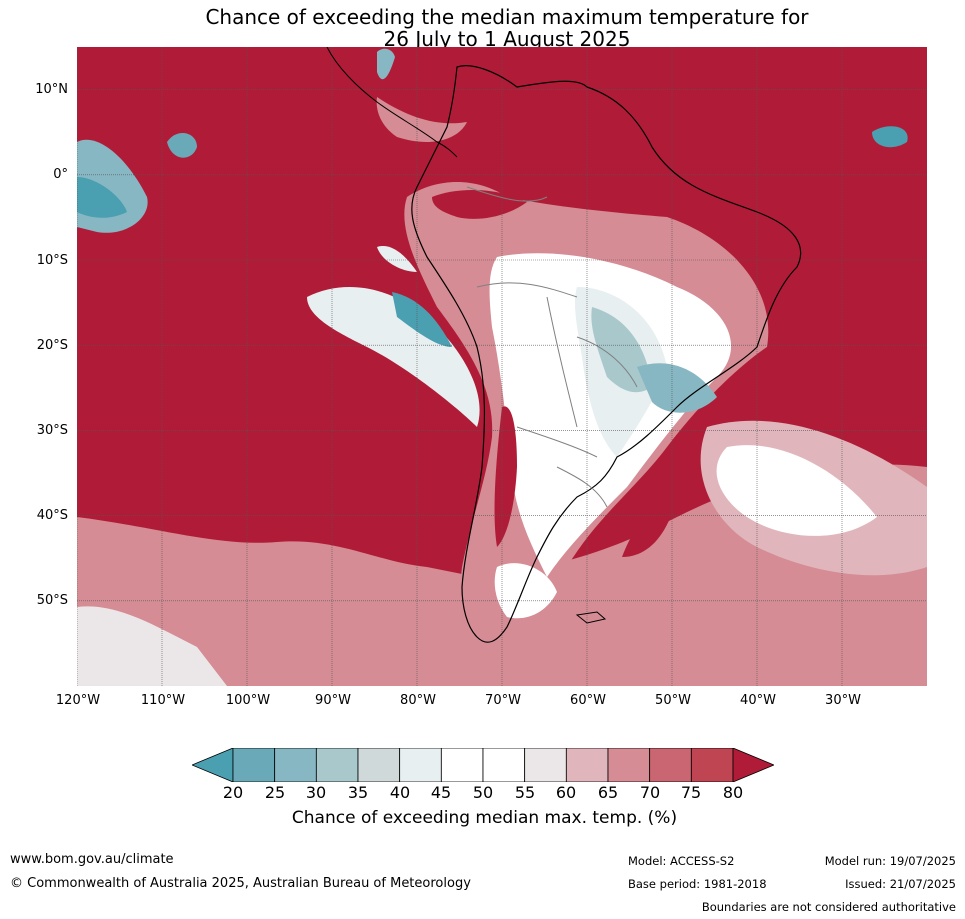 This screenshot has width=965, height=919. What do you see at coordinates (796, 490) in the screenshot?
I see `south-atlantic-white-zone` at bounding box center [796, 490].